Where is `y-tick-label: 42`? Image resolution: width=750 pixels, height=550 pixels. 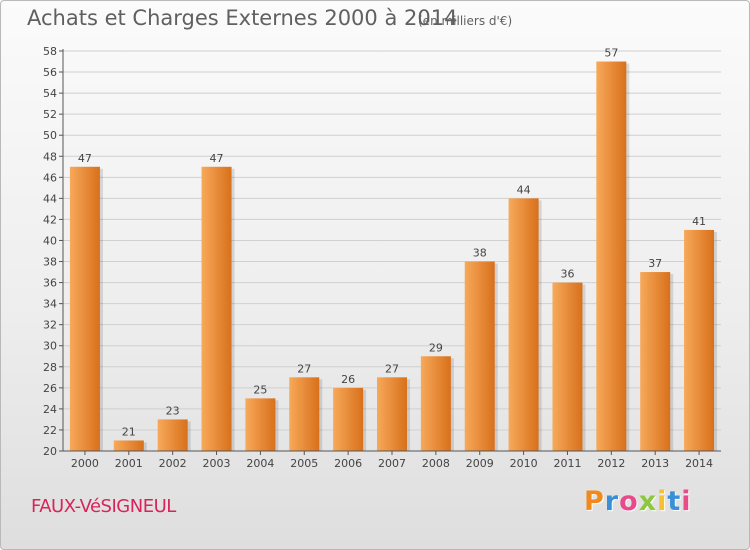 y-tick-label: 42 is located at coordinates (50, 219).